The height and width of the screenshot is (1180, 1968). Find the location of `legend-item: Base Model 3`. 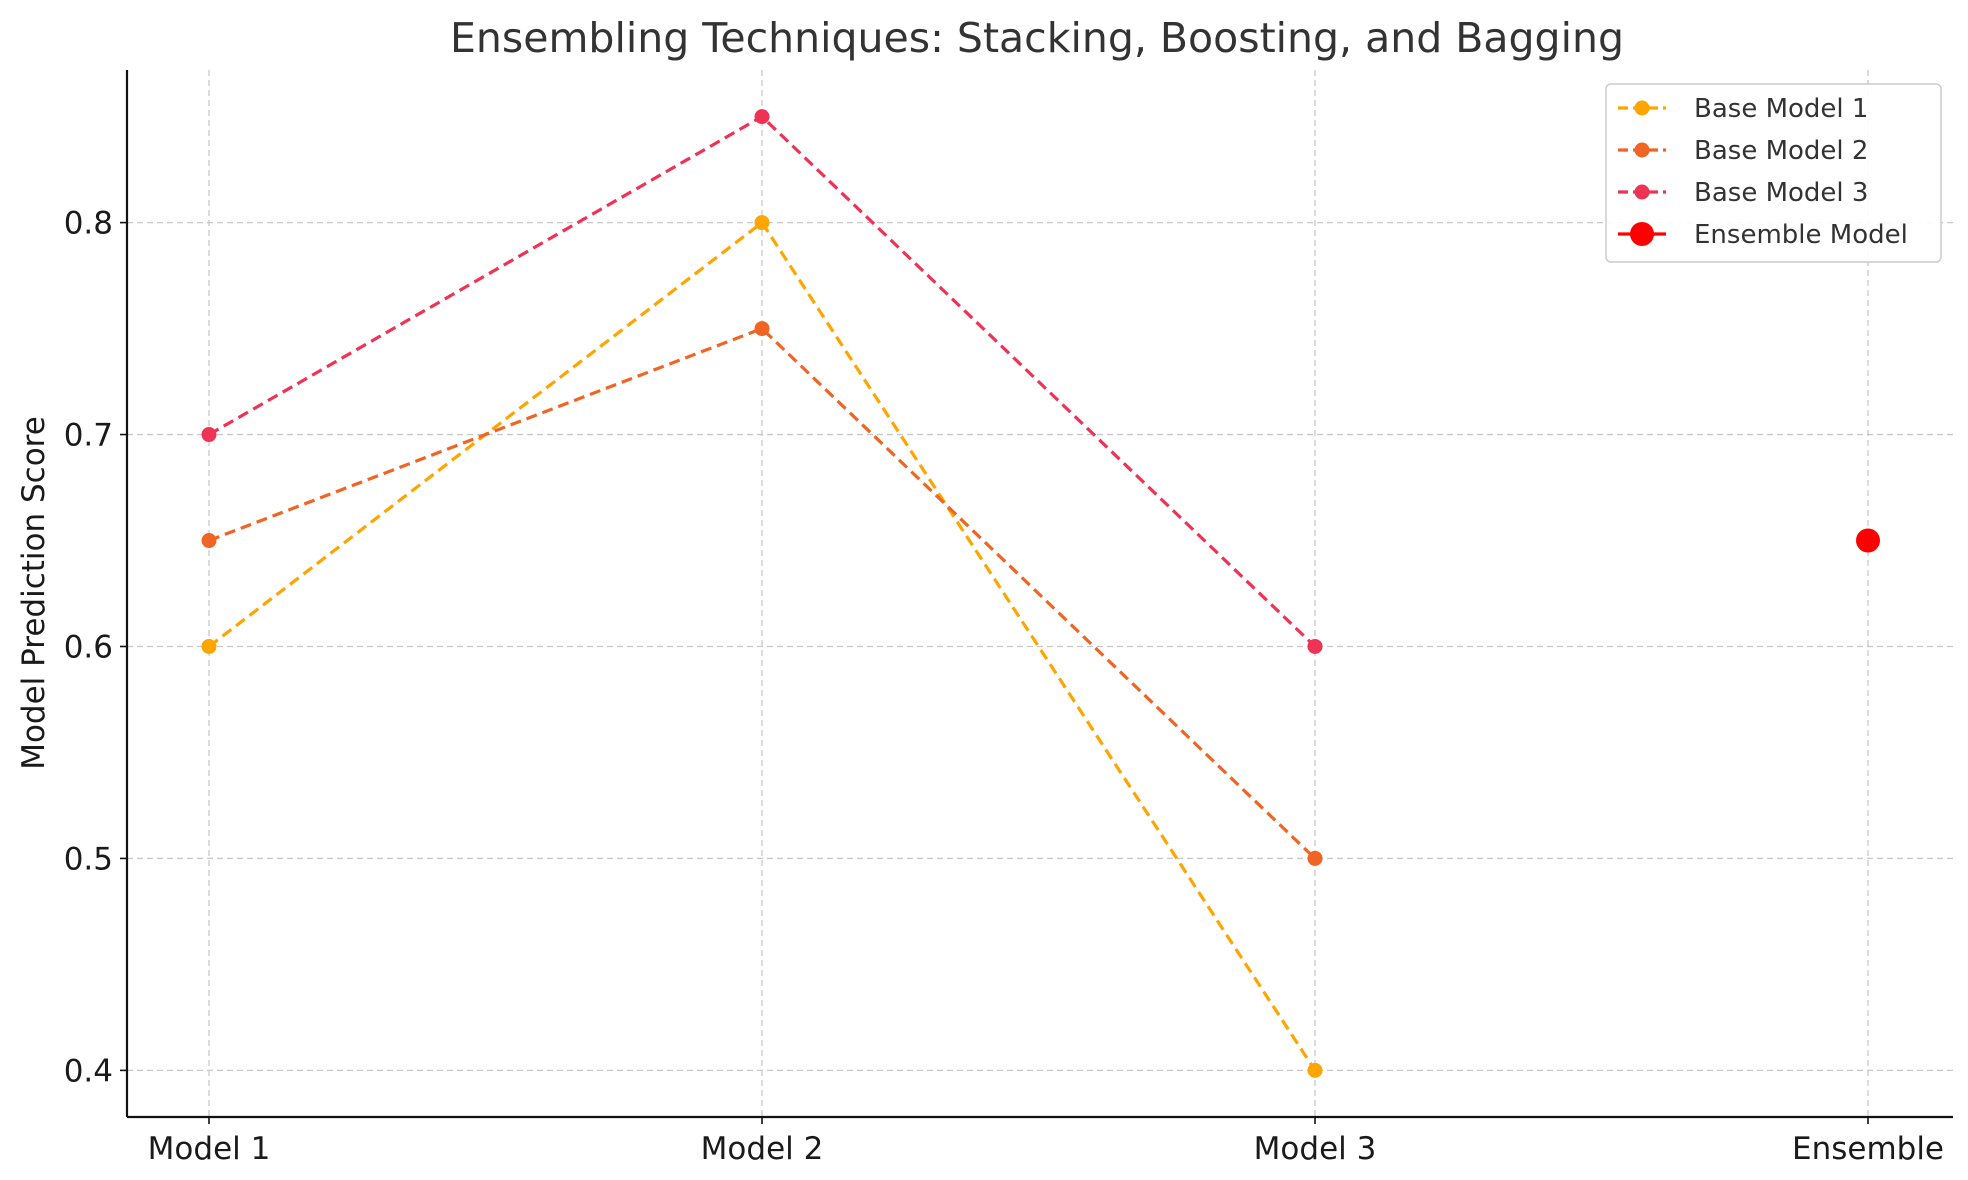

legend-item: Base Model 3 is located at coordinates (1743, 193).